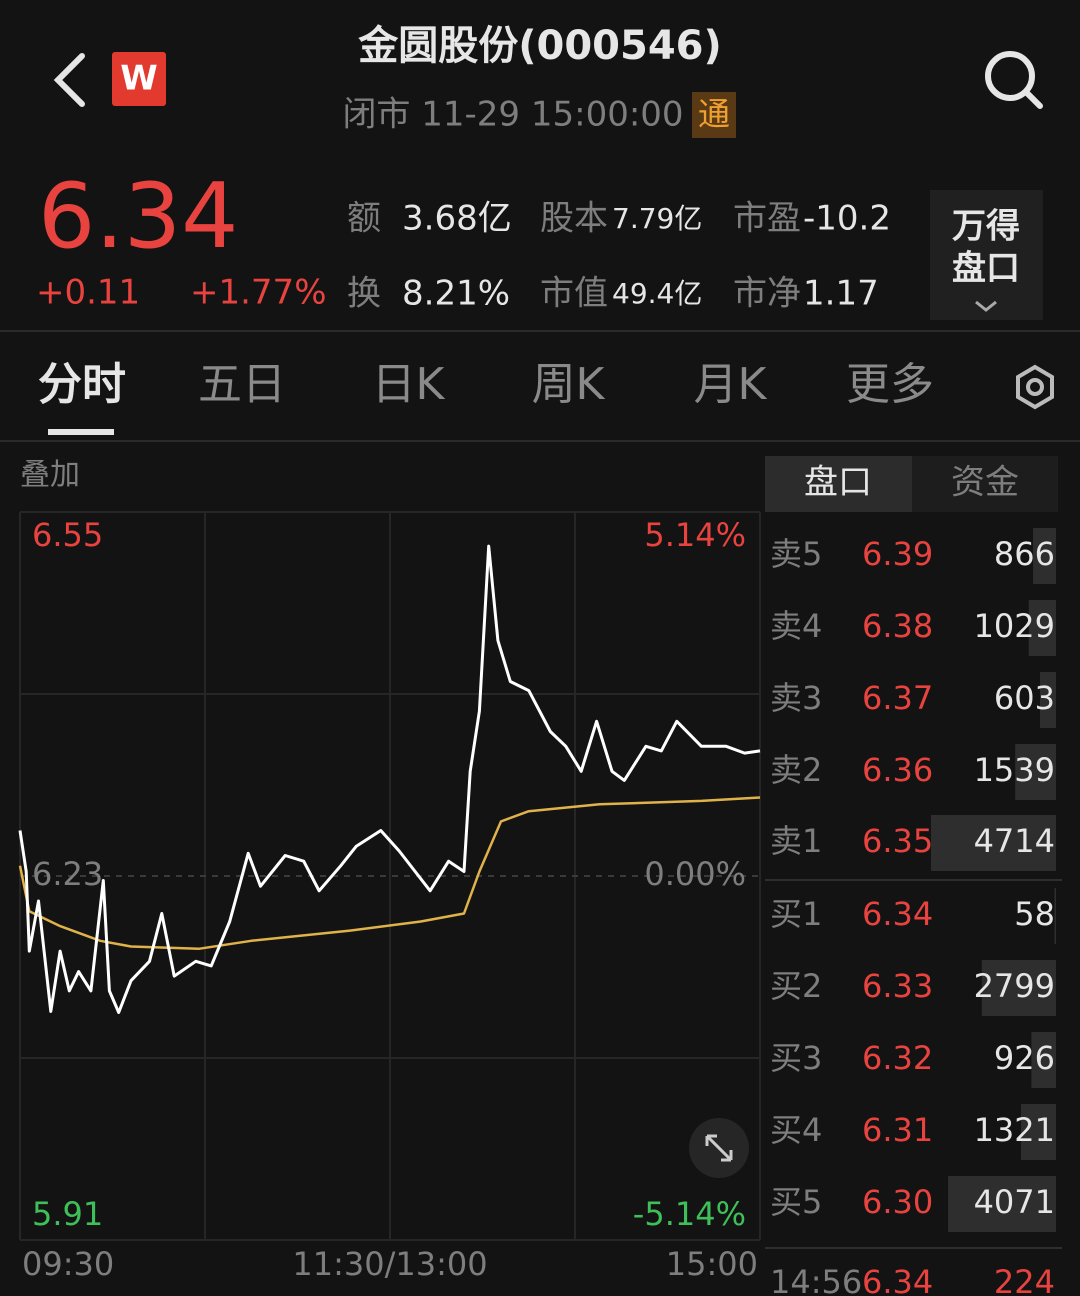 This screenshot has height=1296, width=1080. What do you see at coordinates (138, 216) in the screenshot?
I see `last-price: 6.34` at bounding box center [138, 216].